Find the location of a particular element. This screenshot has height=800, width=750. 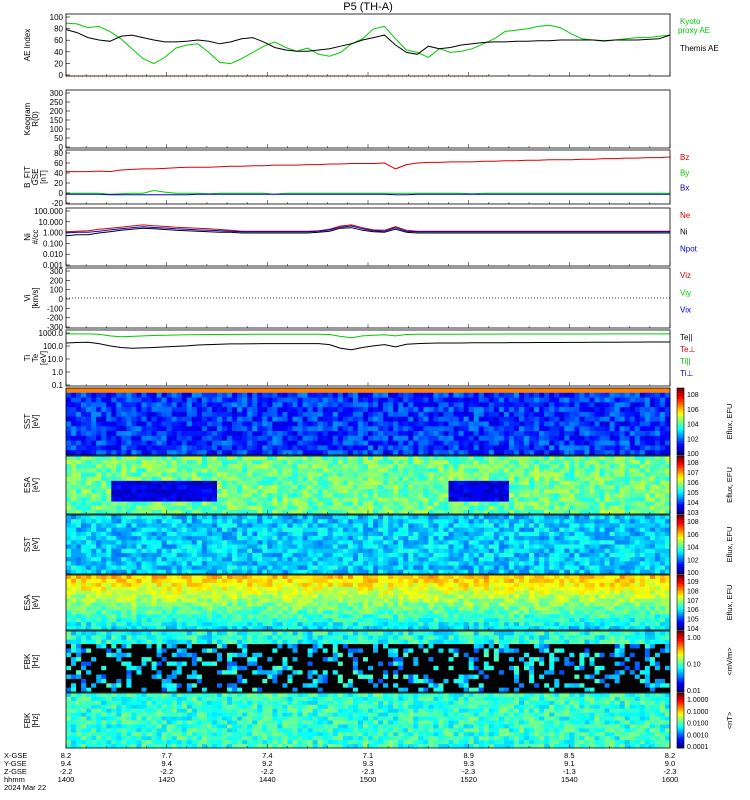

panel-frame is located at coordinates (368, 237).